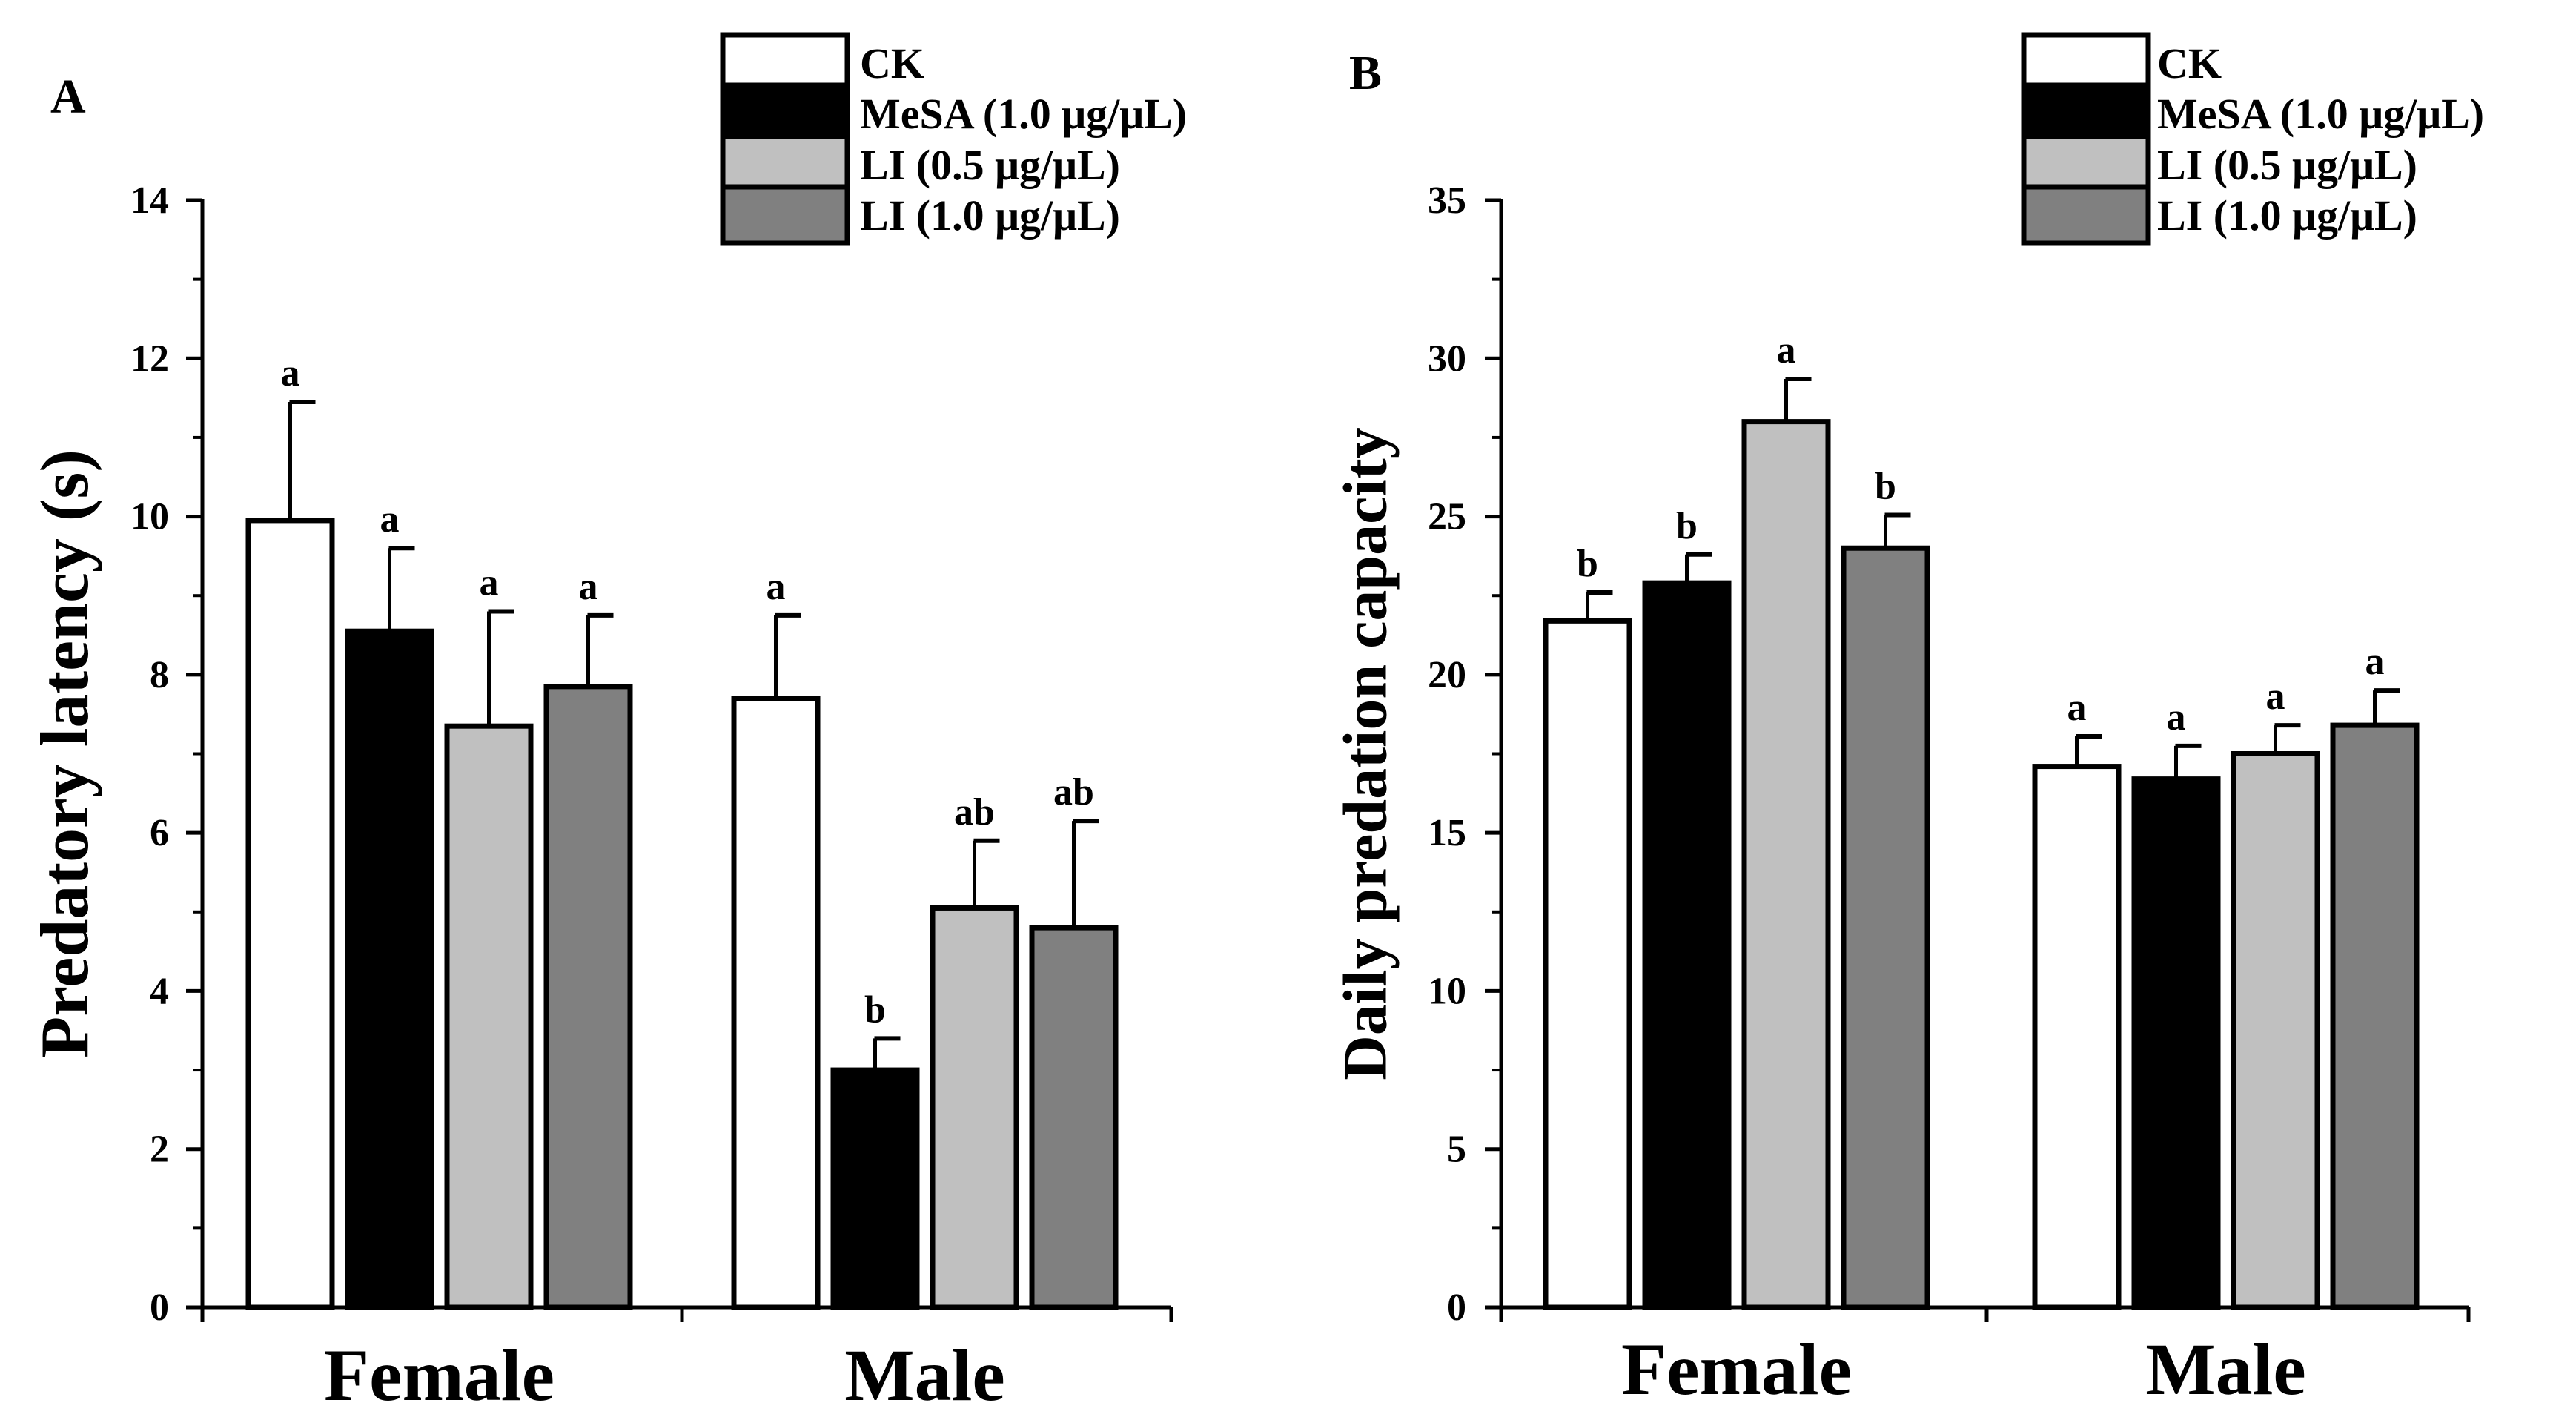 The image size is (2576, 1420). Describe the element at coordinates (68, 97) in the screenshot. I see `panel-label-a: A` at that location.